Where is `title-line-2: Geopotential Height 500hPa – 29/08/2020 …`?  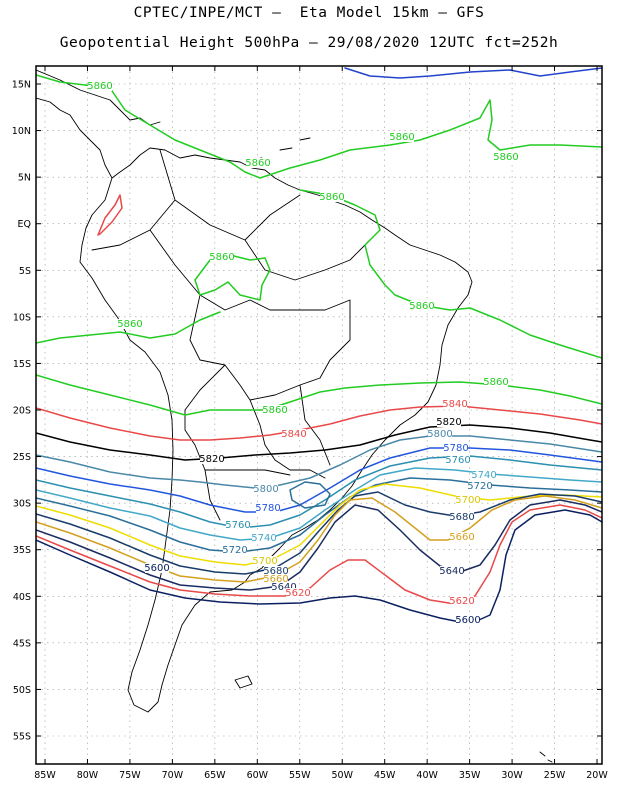 title-line-2: Geopotential Height 500hPa – 29/08/2020 … is located at coordinates (309, 43).